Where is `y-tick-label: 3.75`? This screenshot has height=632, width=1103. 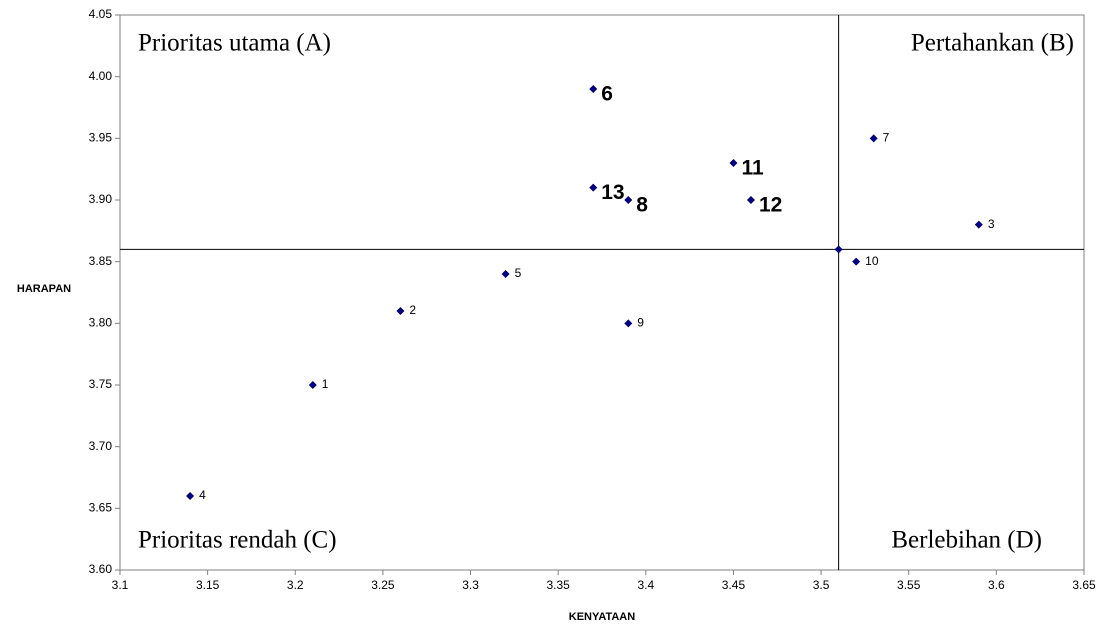 y-tick-label: 3.75 is located at coordinates (101, 384).